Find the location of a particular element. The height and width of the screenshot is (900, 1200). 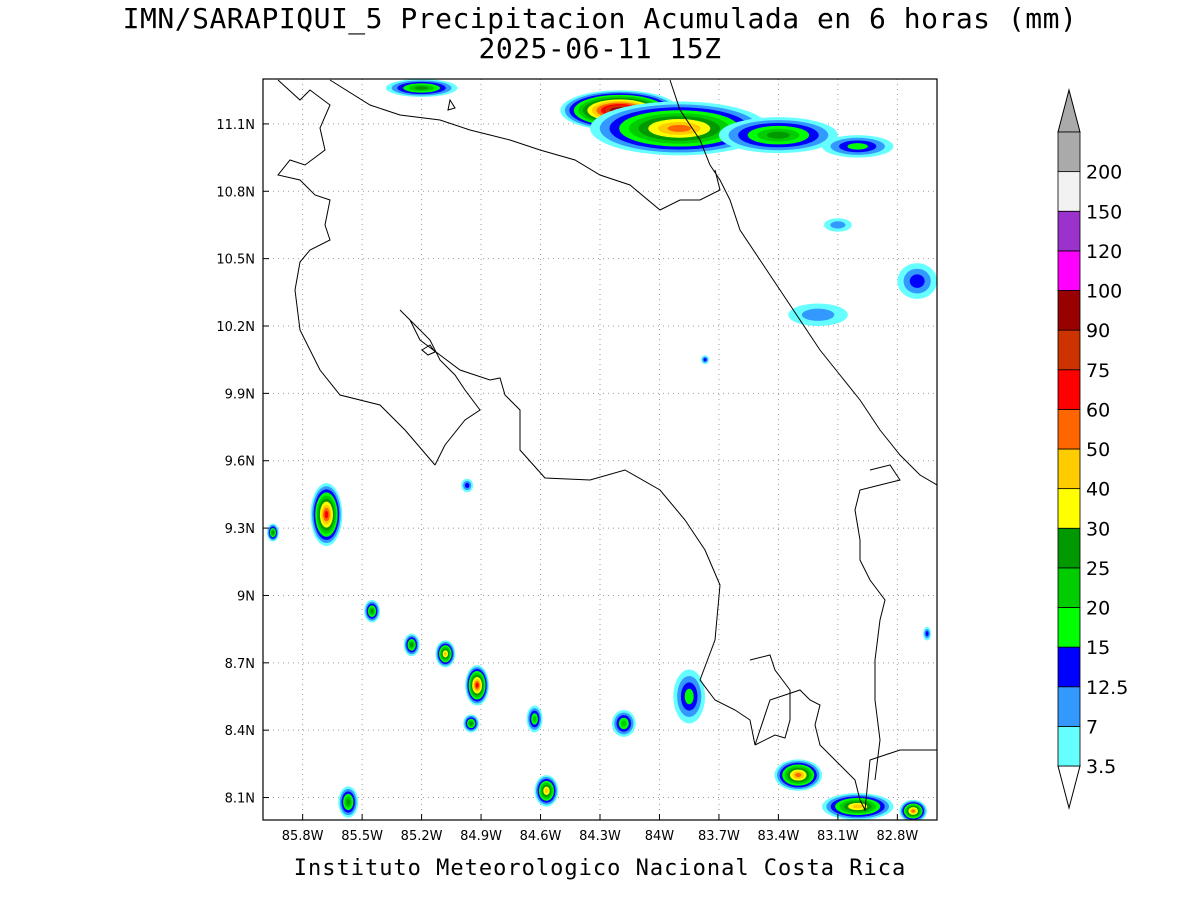

colorbar-label: 30 is located at coordinates (1098, 529).